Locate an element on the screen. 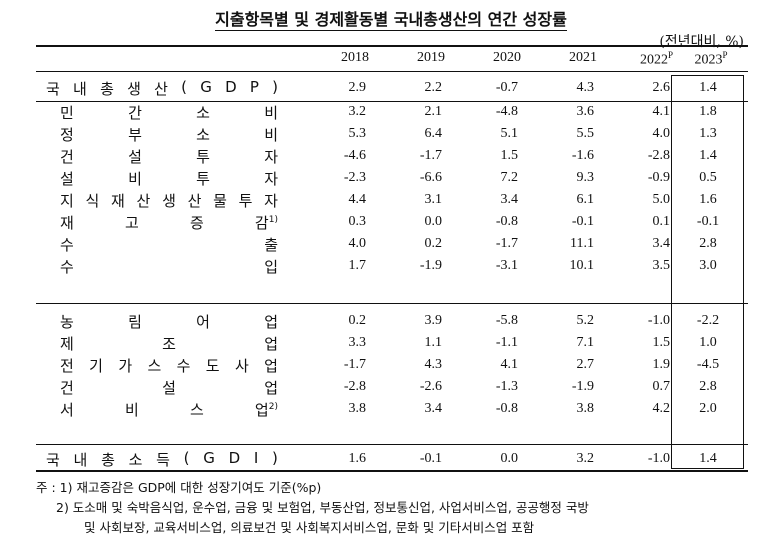  row-label: 국 내 총 생 산(G D P) is located at coordinates (162, 87).